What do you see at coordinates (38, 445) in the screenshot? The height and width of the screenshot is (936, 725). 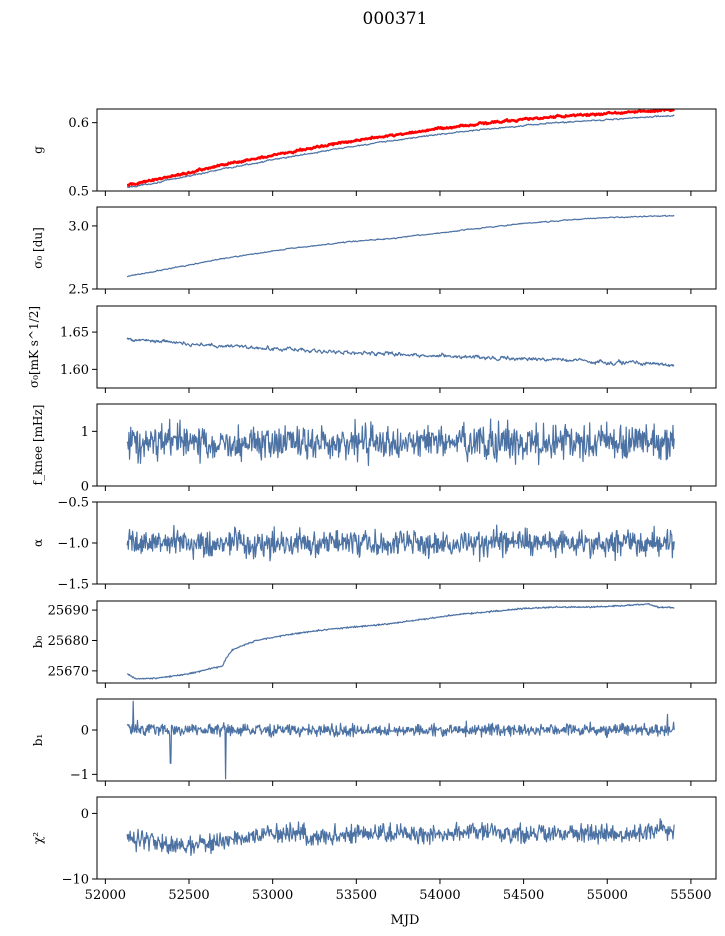 I see `y-axis-label: f_knee [mHz]` at bounding box center [38, 445].